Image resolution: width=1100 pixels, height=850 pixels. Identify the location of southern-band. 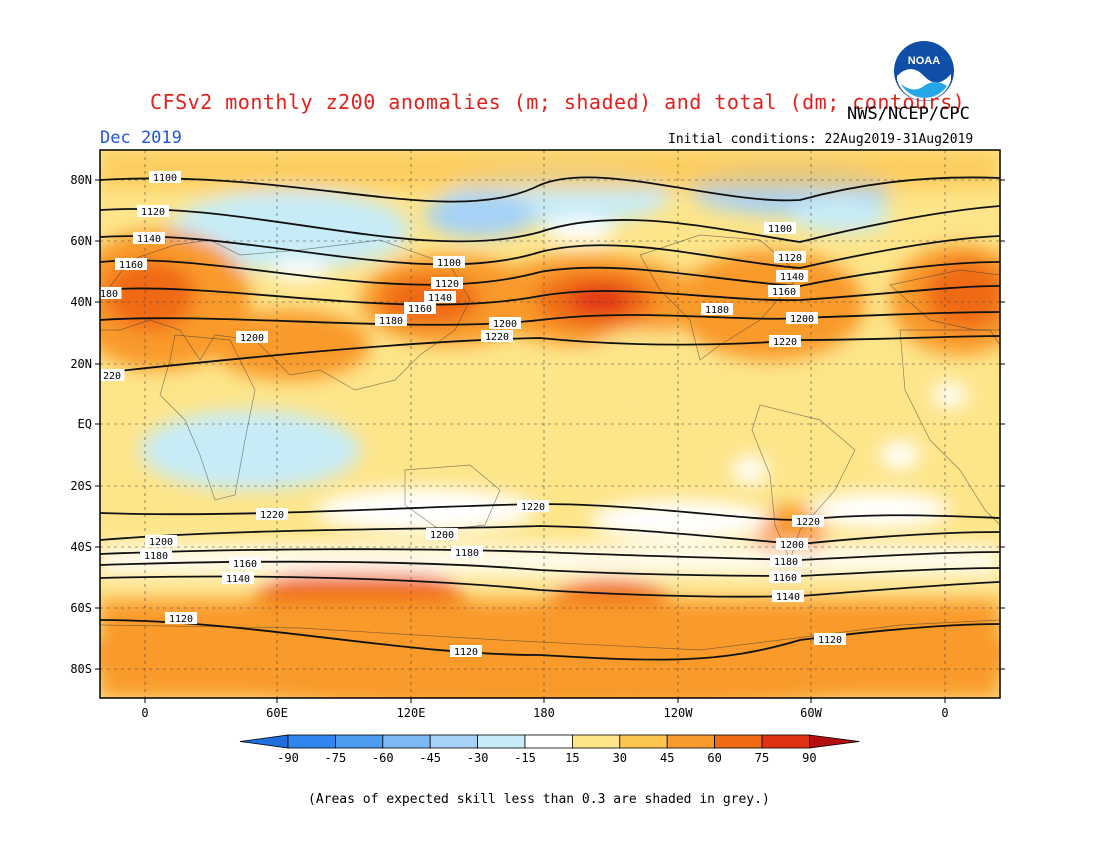
(550, 649).